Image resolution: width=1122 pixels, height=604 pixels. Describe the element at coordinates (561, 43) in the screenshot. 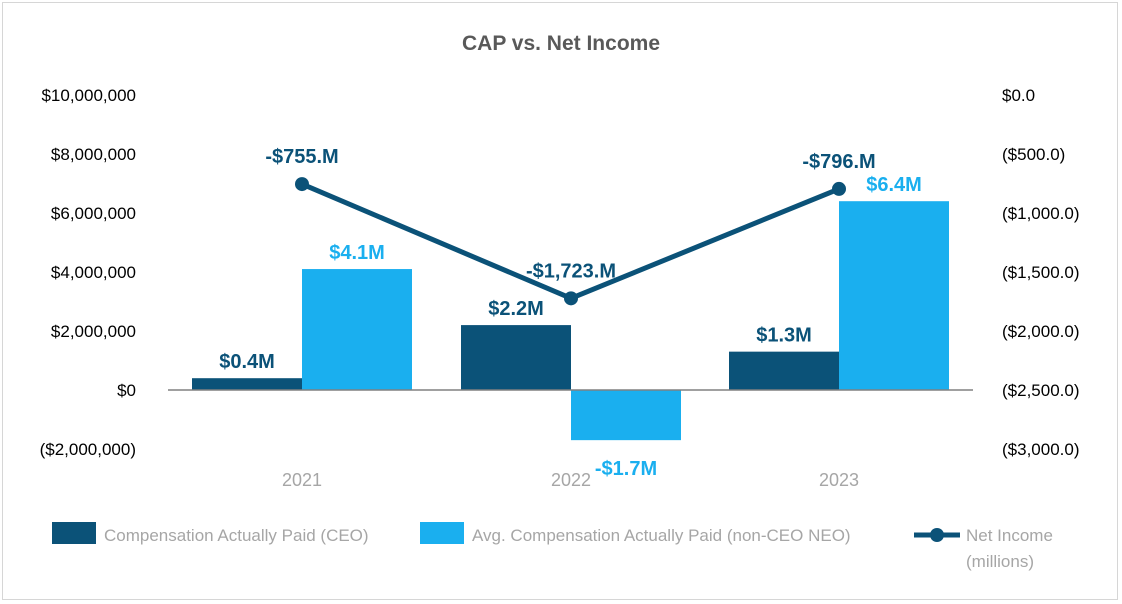

I see `chart-title: CAP vs. Net Income` at that location.